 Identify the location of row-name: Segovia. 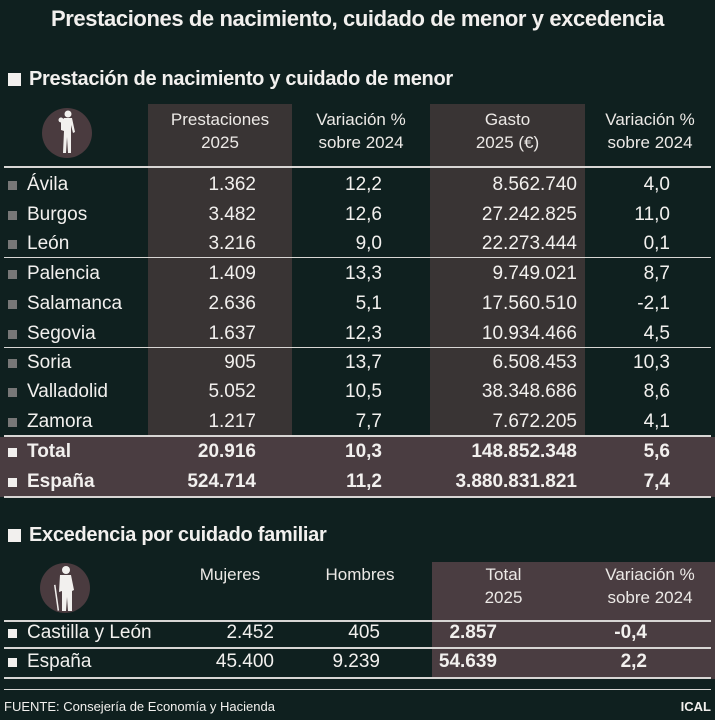
(61, 333).